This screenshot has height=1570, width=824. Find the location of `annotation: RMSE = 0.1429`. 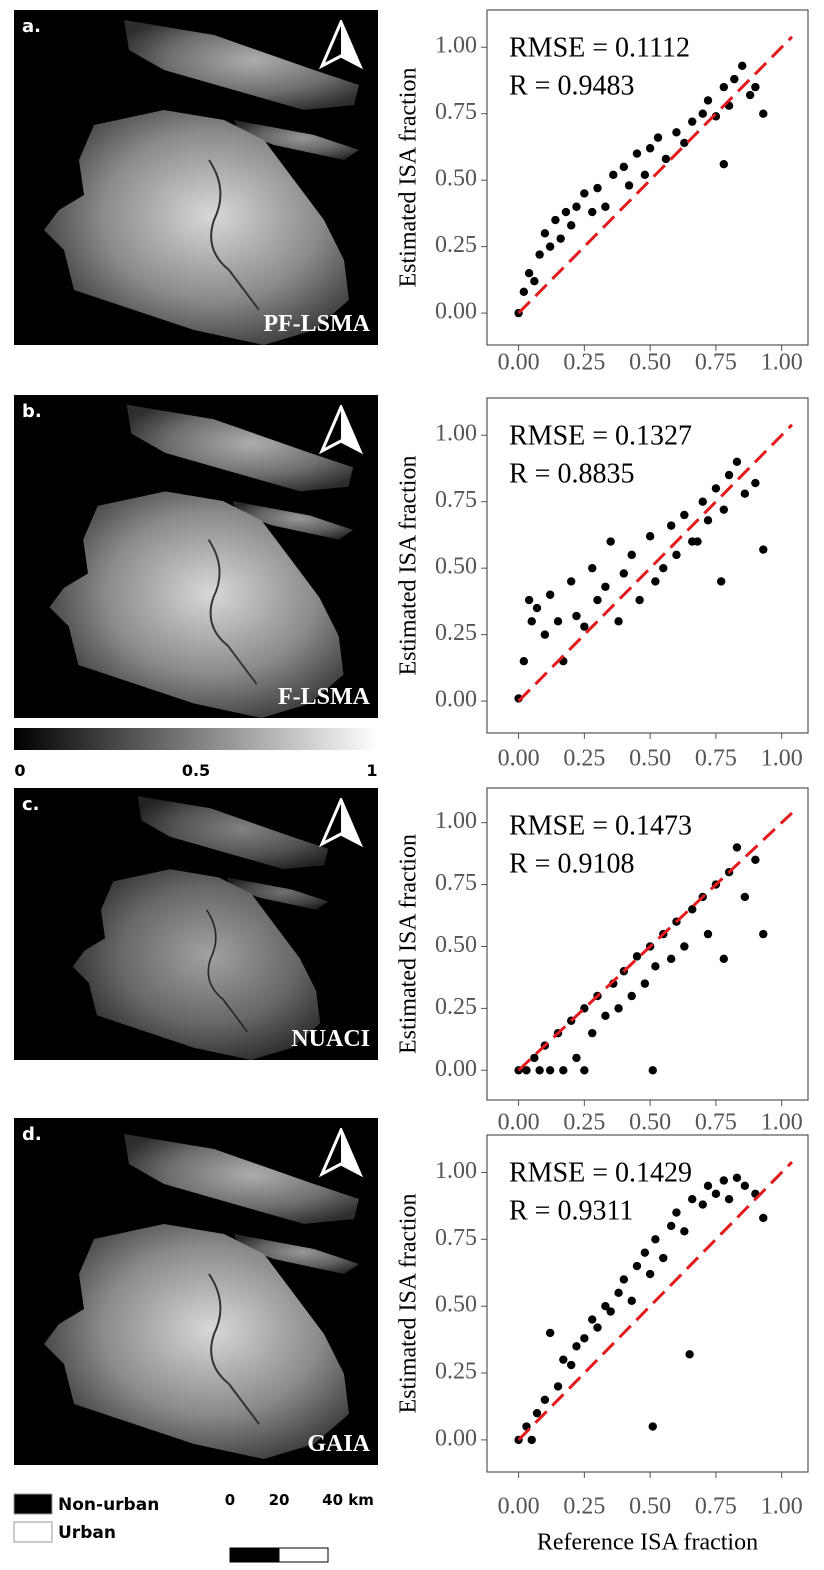

annotation: RMSE = 0.1429 is located at coordinates (600, 1172).